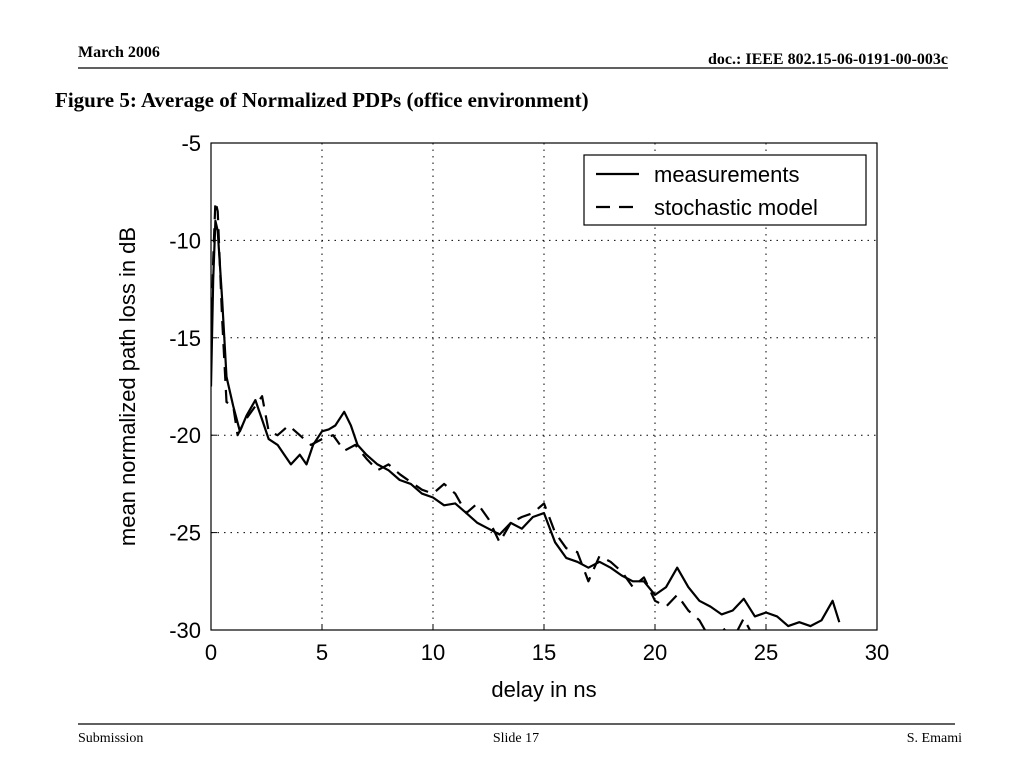  I want to click on x-tick-label: 25, so click(766, 652).